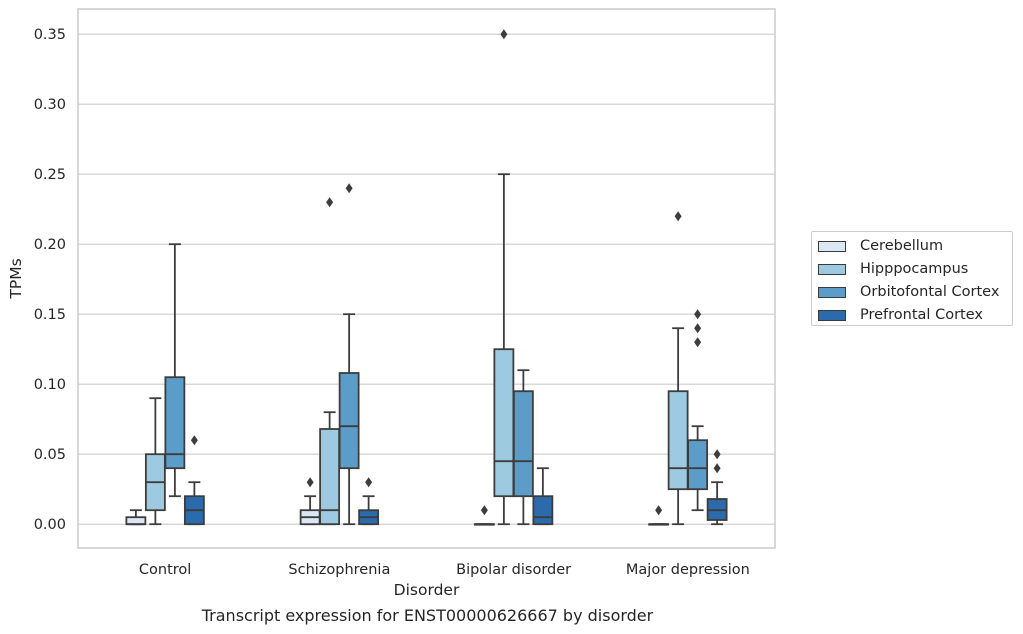  I want to click on y-tick-label: 0.25, so click(50, 175).